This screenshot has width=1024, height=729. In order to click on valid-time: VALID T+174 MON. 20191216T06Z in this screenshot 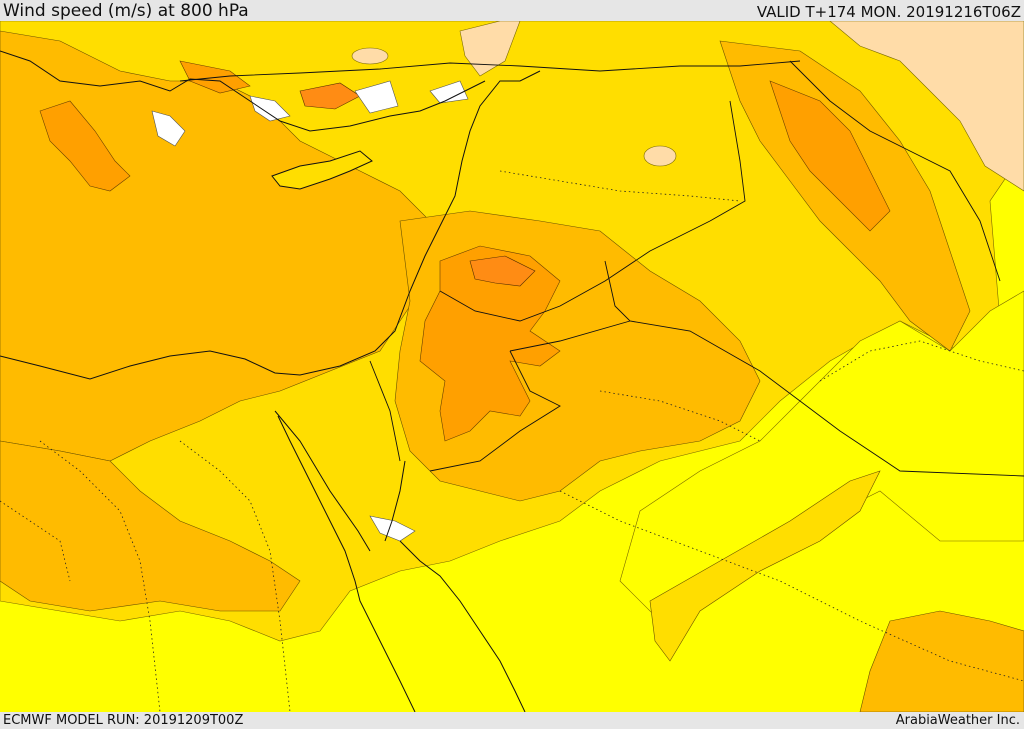, I will do `click(888, 12)`.